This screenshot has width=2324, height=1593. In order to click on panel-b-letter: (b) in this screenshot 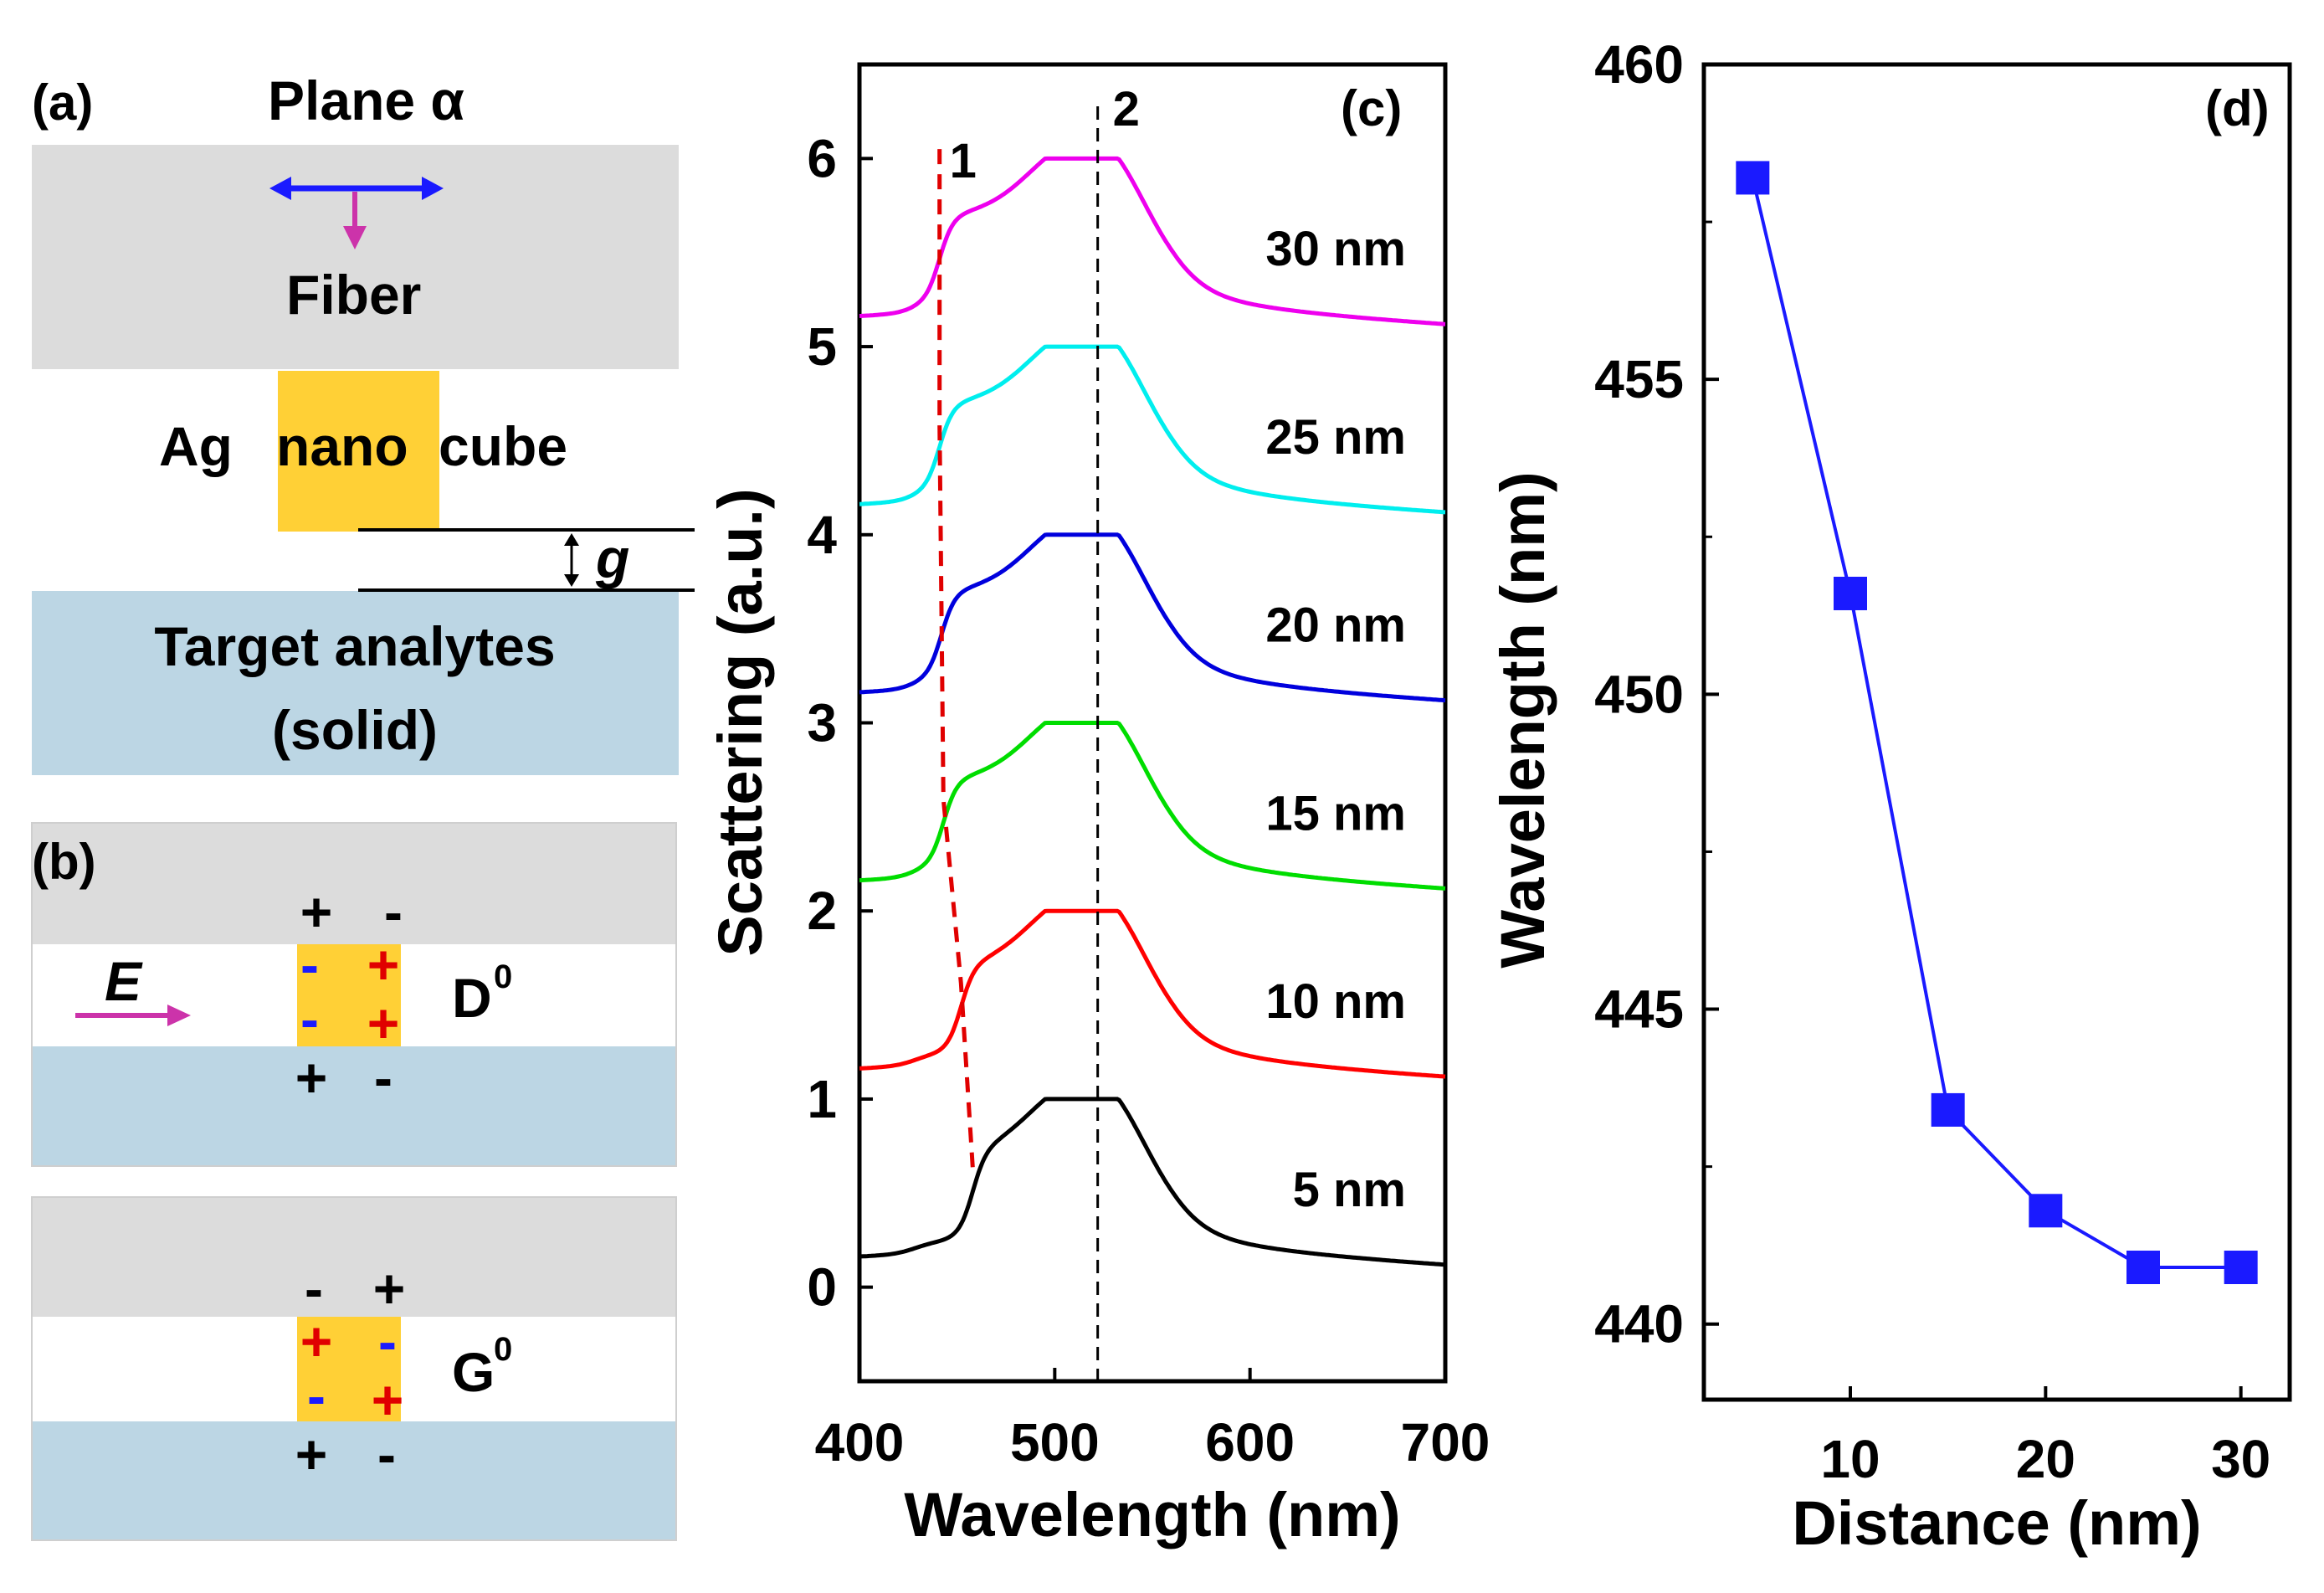, I will do `click(64, 862)`.